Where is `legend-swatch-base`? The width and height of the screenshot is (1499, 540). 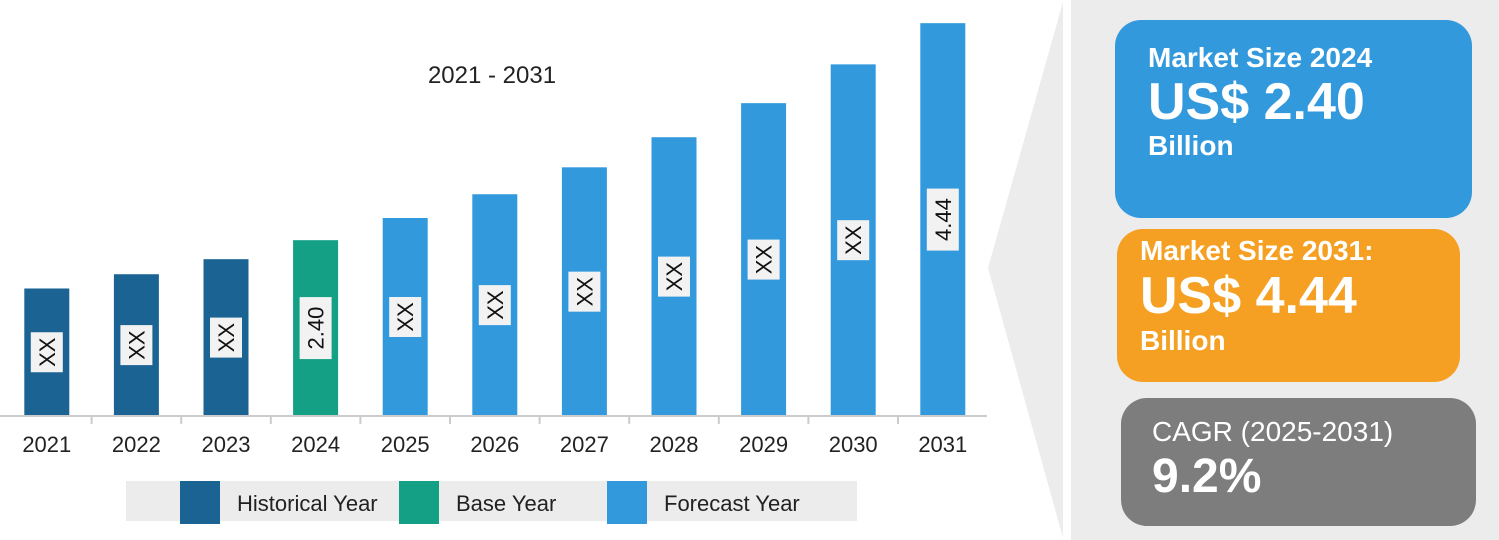
legend-swatch-base is located at coordinates (419, 502).